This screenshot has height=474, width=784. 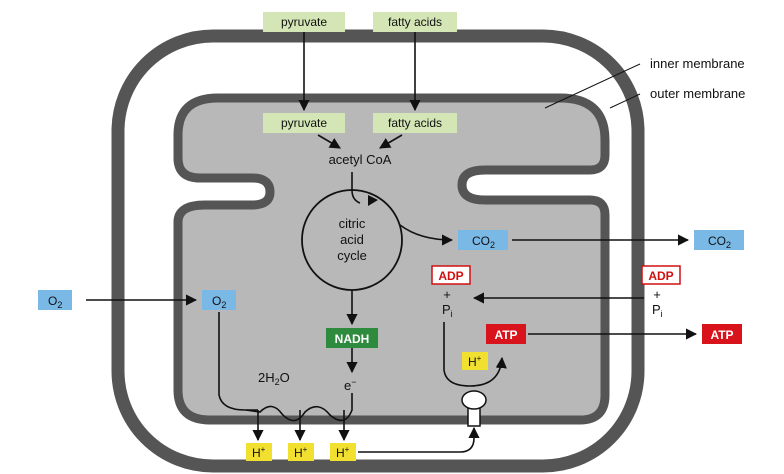 What do you see at coordinates (352, 223) in the screenshot?
I see `cycle-label-line1: citric` at bounding box center [352, 223].